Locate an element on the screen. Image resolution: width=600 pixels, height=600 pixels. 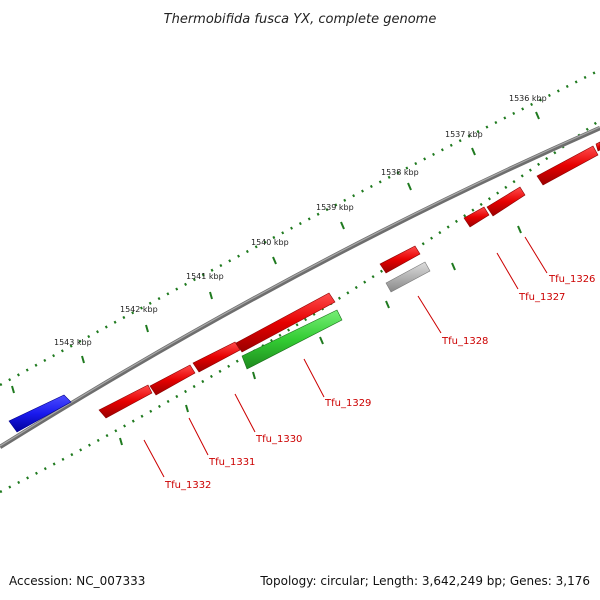
scale-label-1537: 1537 kbp is located at coordinates (464, 134).